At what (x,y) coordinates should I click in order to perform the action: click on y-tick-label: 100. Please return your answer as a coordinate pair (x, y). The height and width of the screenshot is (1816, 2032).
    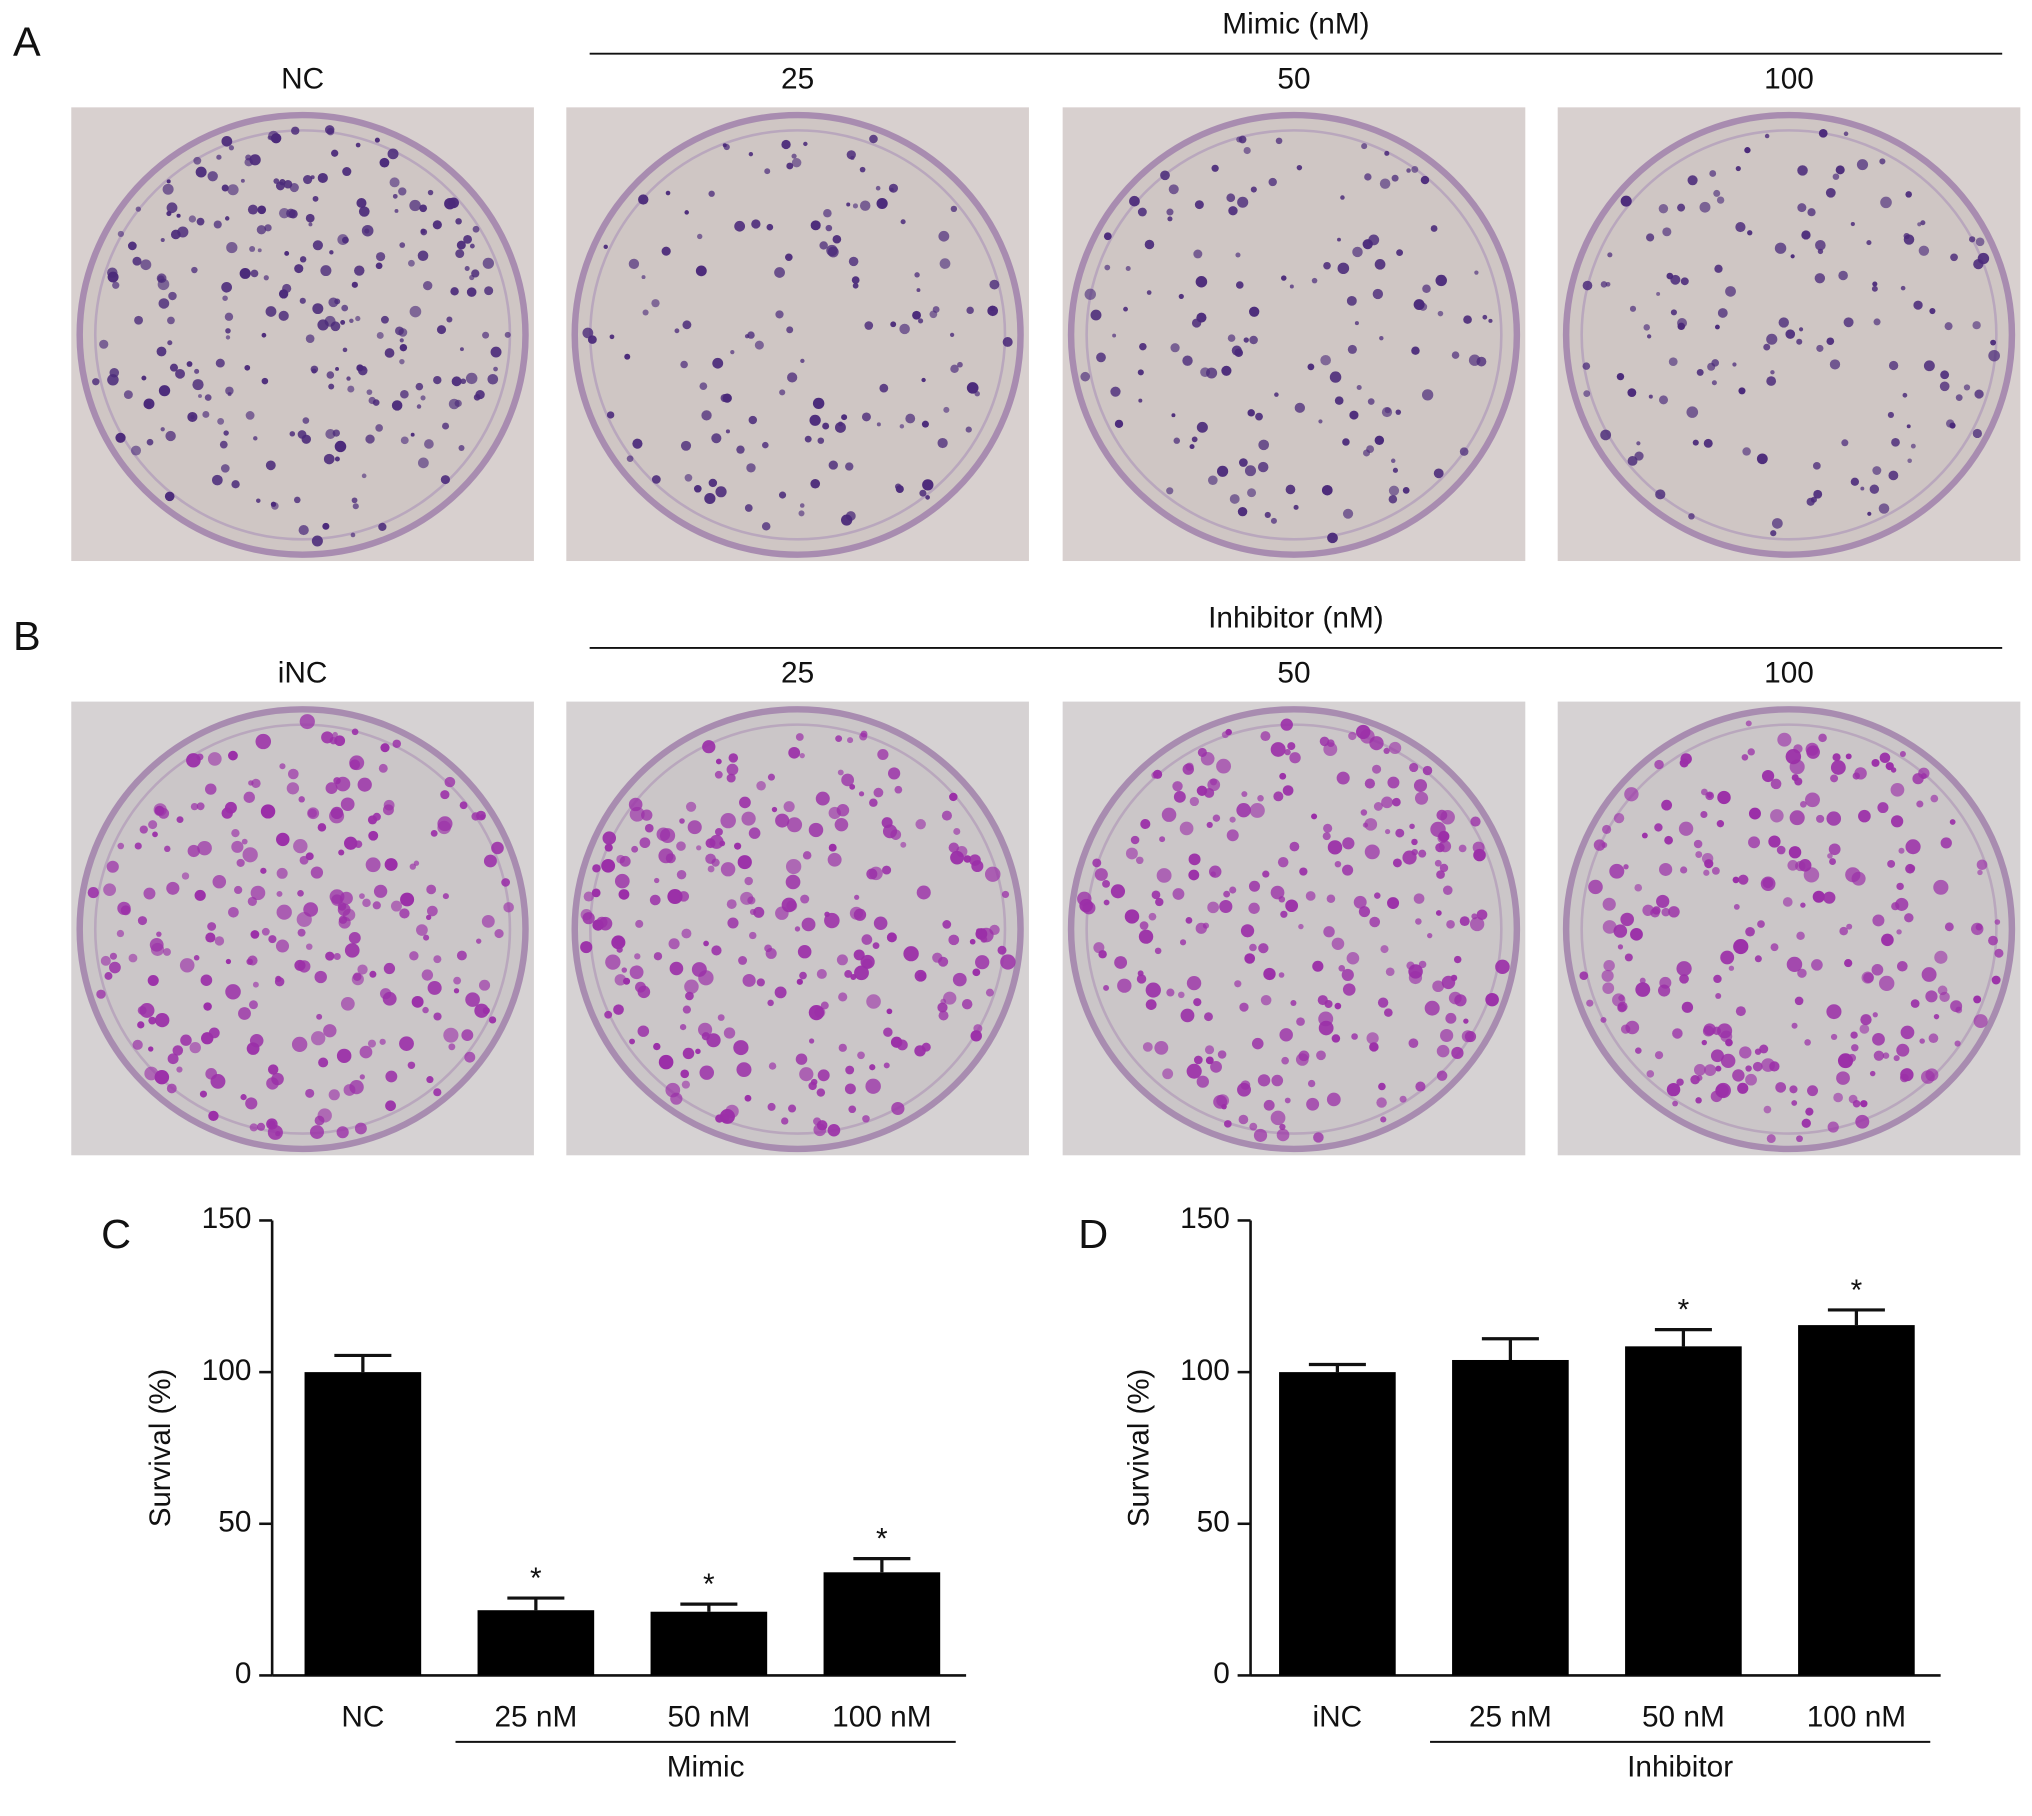
    Looking at the image, I should click on (1205, 1370).